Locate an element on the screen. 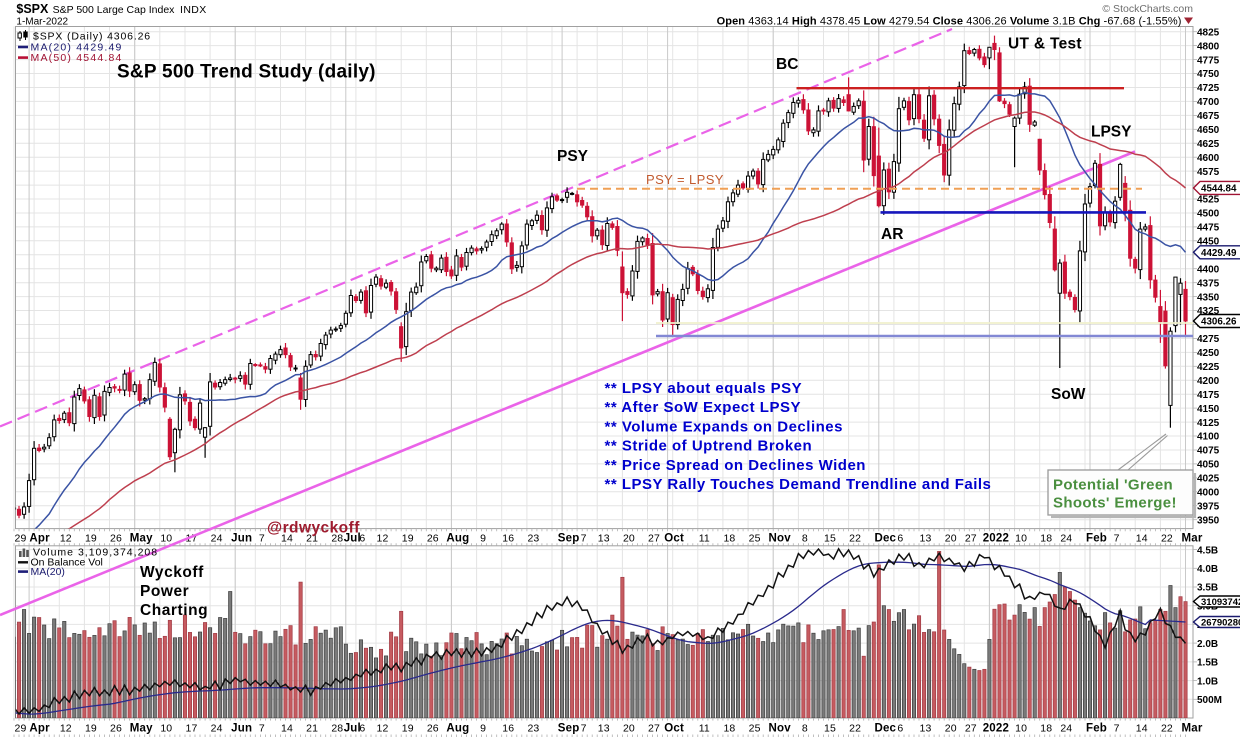  svg-text: 4325 is located at coordinates (1208, 311).